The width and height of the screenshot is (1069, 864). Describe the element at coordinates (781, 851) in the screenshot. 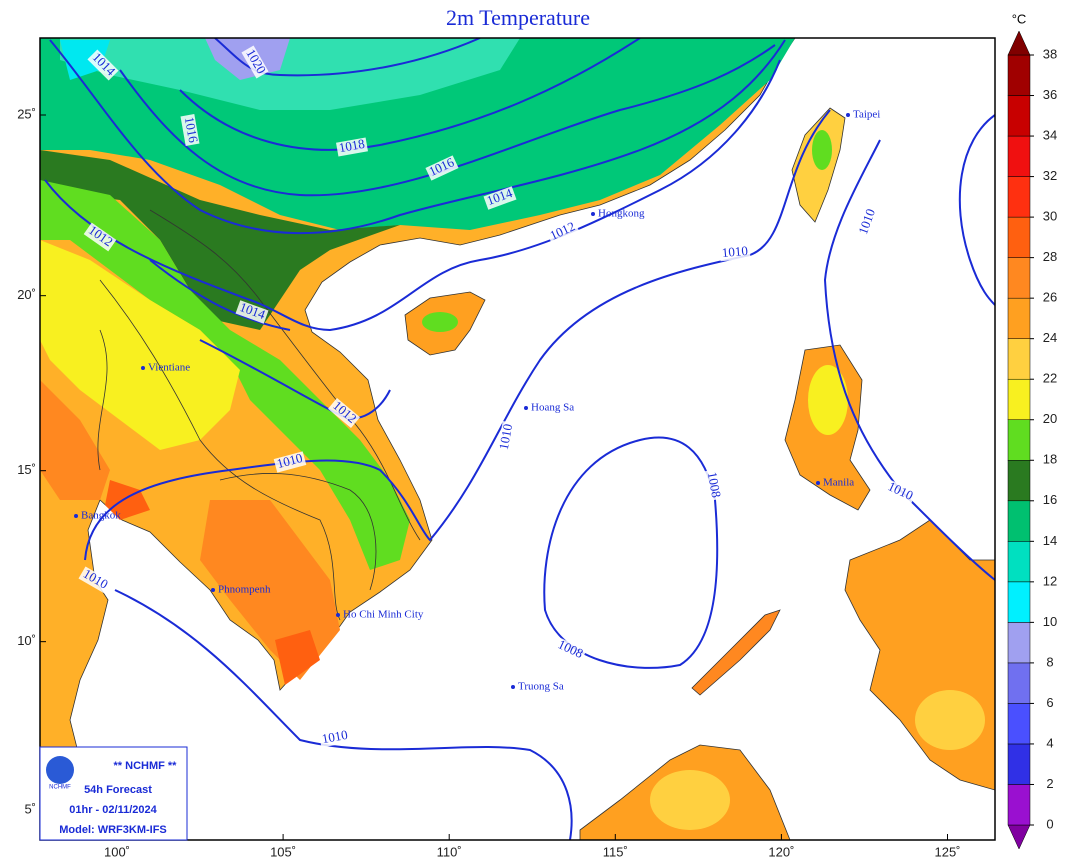

I see `lon-tick-label: 120˚` at that location.